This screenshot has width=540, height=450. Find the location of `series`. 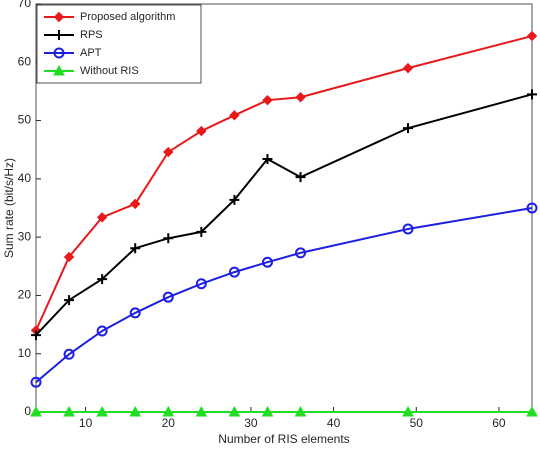

series is located at coordinates (284, 411).